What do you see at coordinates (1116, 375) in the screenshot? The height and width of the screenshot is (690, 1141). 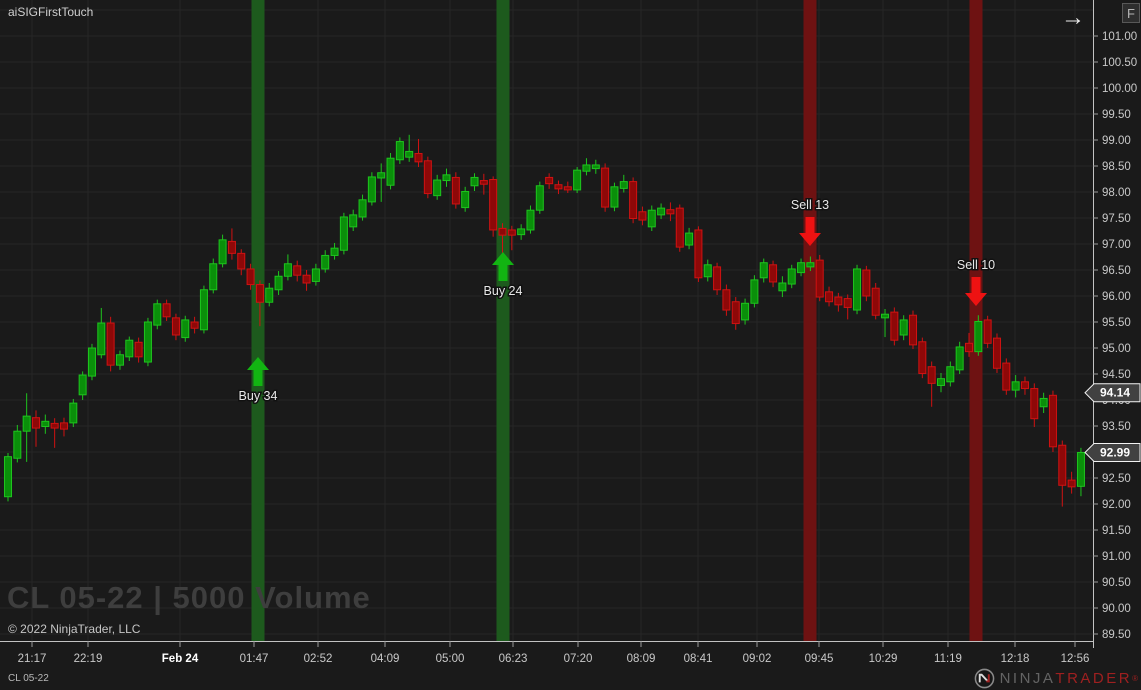 I see `price-tick-label: 94.50` at bounding box center [1116, 375].